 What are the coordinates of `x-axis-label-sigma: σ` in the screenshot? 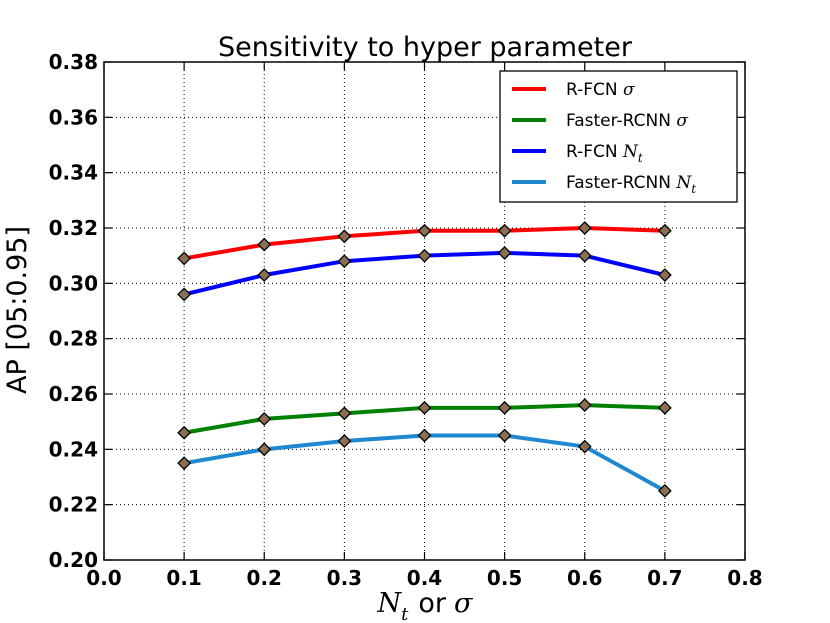 It's located at (464, 603).